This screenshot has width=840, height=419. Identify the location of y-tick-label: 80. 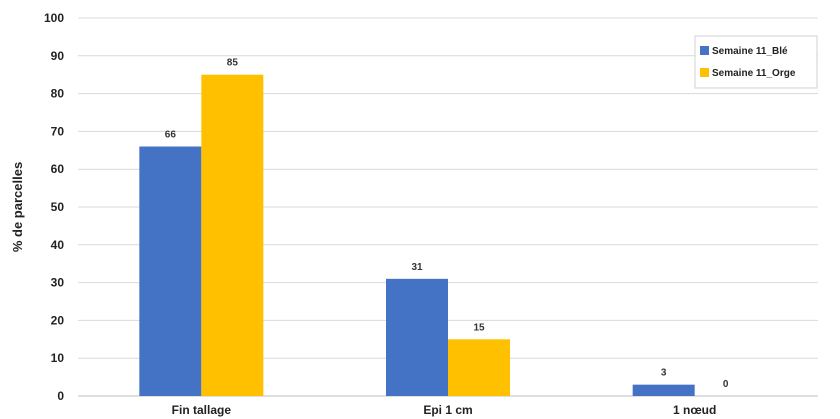
(58, 94).